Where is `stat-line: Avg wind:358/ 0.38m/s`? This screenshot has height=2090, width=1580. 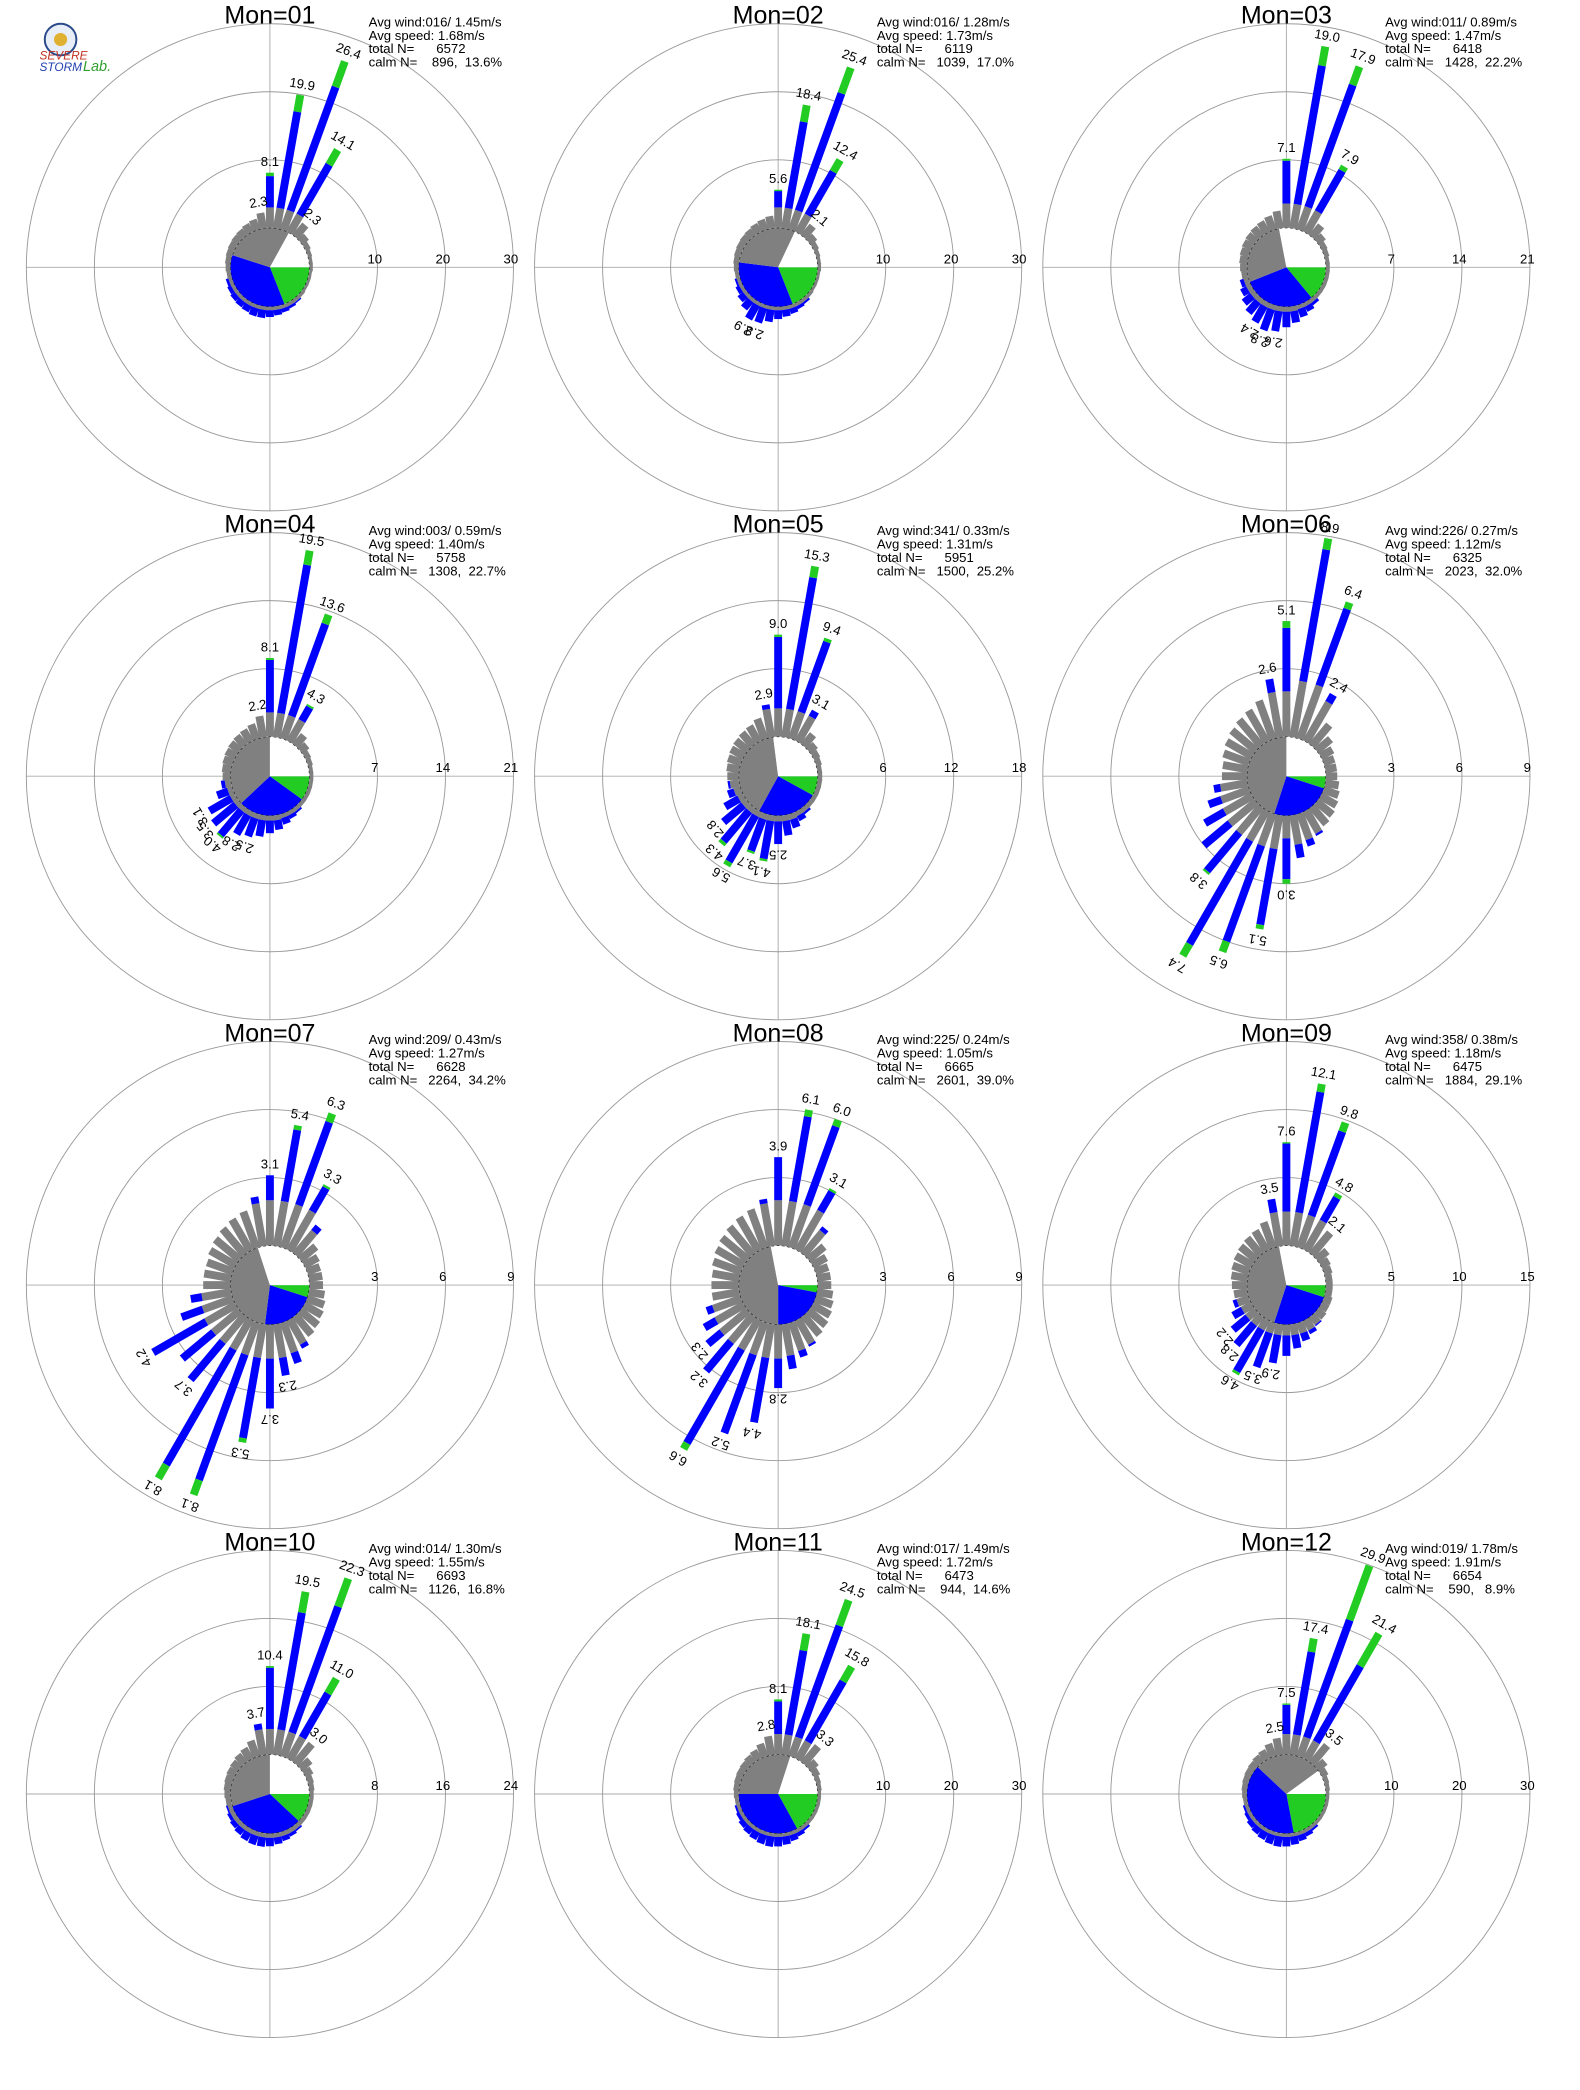
stat-line: Avg wind:358/ 0.38m/s is located at coordinates (1451, 1039).